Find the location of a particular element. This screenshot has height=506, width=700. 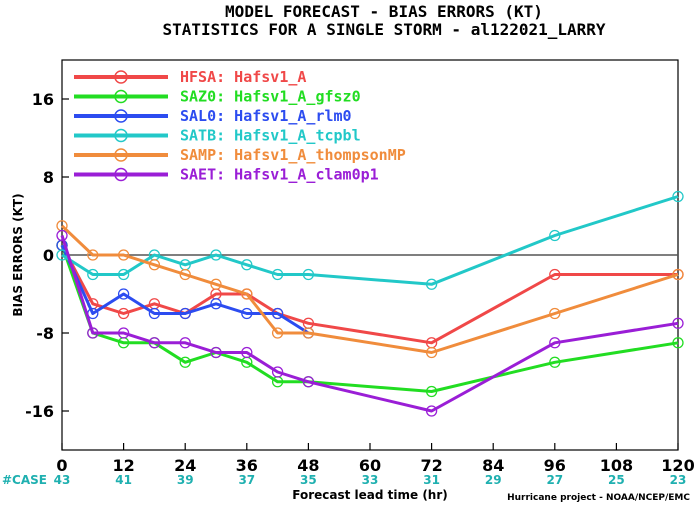

case-count: 27 is located at coordinates (554, 480).